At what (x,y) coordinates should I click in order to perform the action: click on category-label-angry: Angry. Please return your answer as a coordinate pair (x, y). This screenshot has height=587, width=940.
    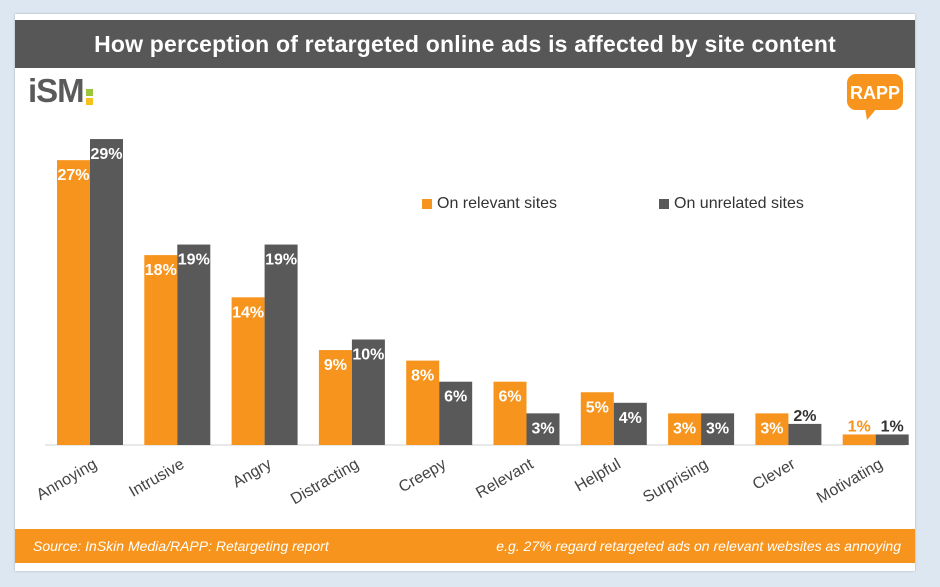
    Looking at the image, I should click on (252, 474).